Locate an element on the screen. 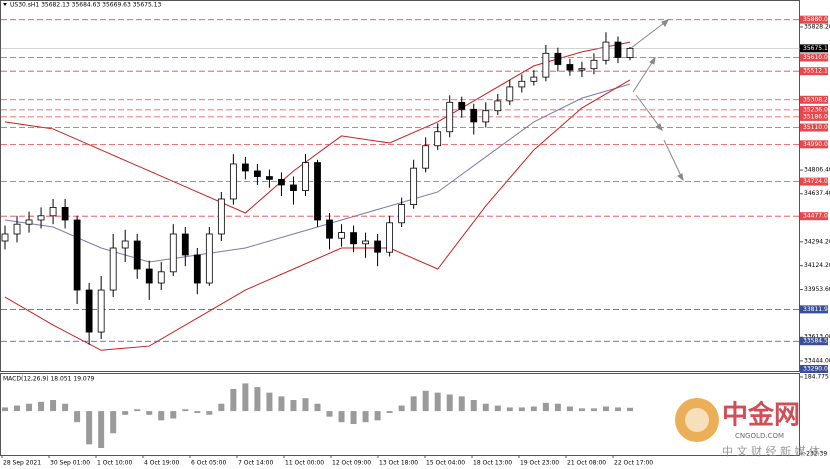 Image resolution: width=830 pixels, height=469 pixels. x-tick-label: 21 Oct 08:00 is located at coordinates (586, 463).